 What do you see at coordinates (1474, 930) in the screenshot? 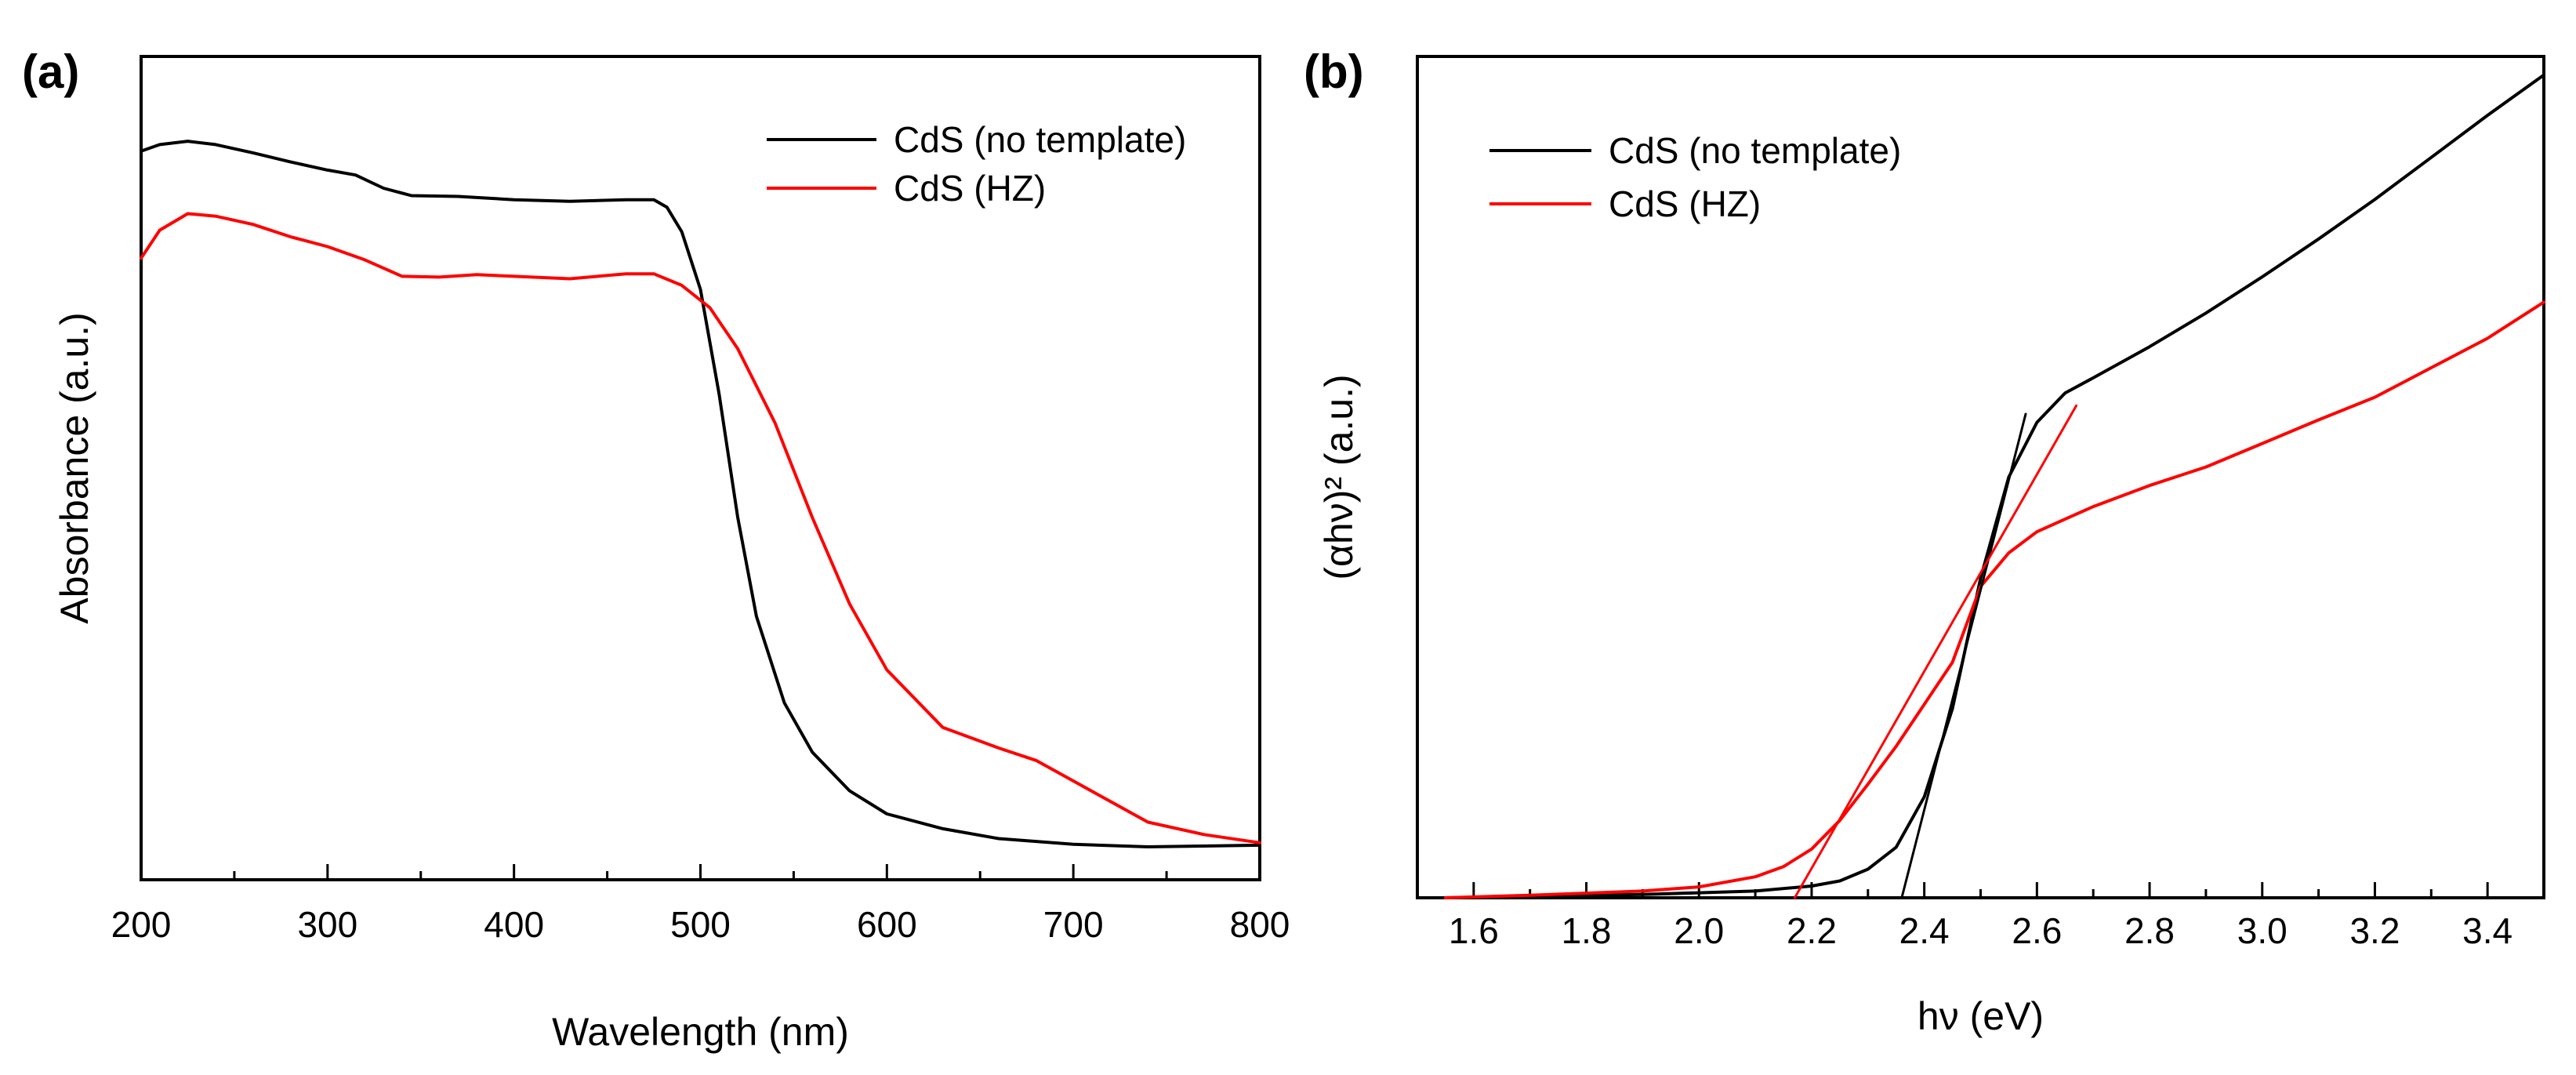
I see `x-tick-label: 1.6` at bounding box center [1474, 930].